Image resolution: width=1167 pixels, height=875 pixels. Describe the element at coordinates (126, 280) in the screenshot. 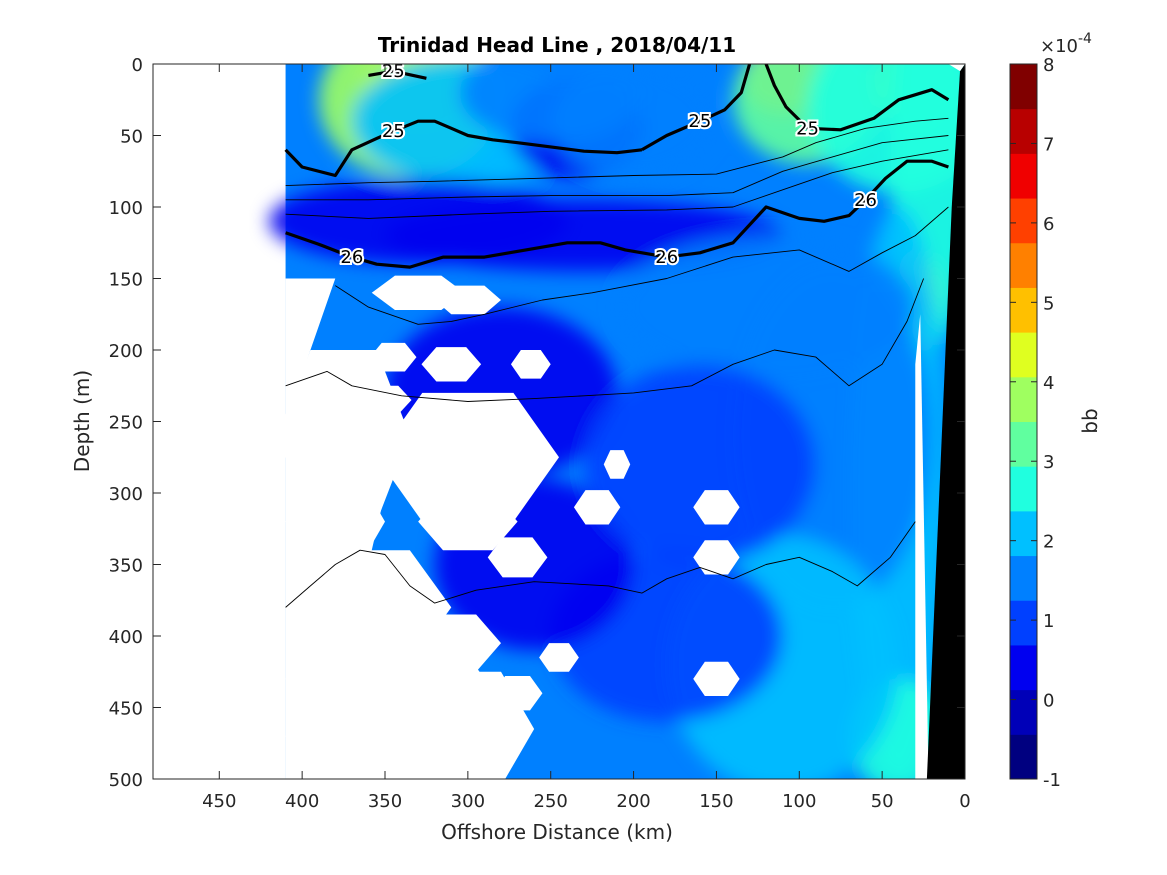

I see `y-tick-label: 150` at that location.